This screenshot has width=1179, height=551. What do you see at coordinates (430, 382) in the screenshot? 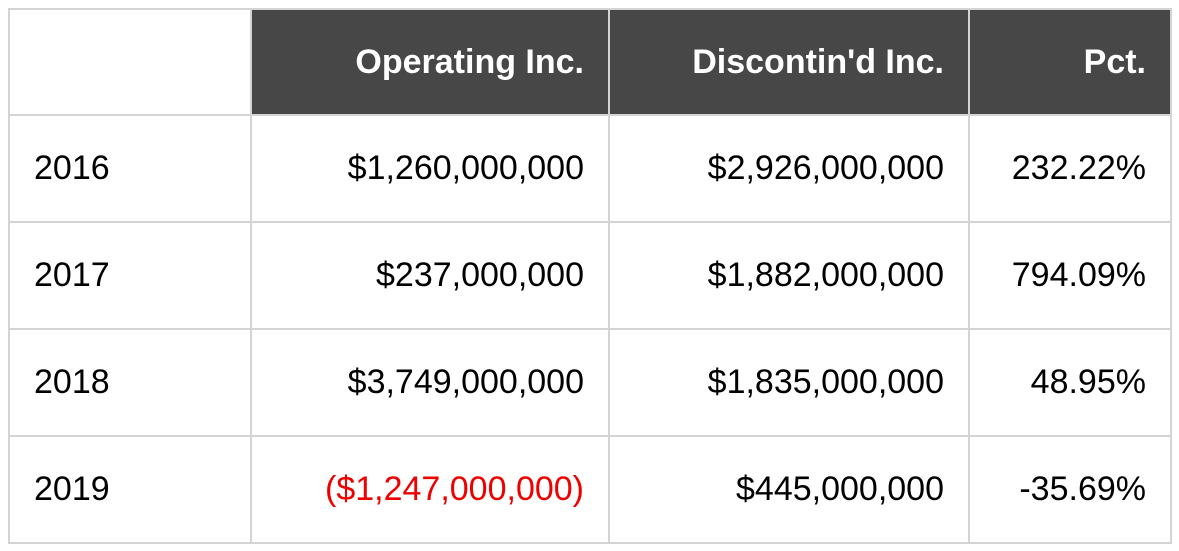
I see `operating-income-cell: $3,749,000,000` at bounding box center [430, 382].